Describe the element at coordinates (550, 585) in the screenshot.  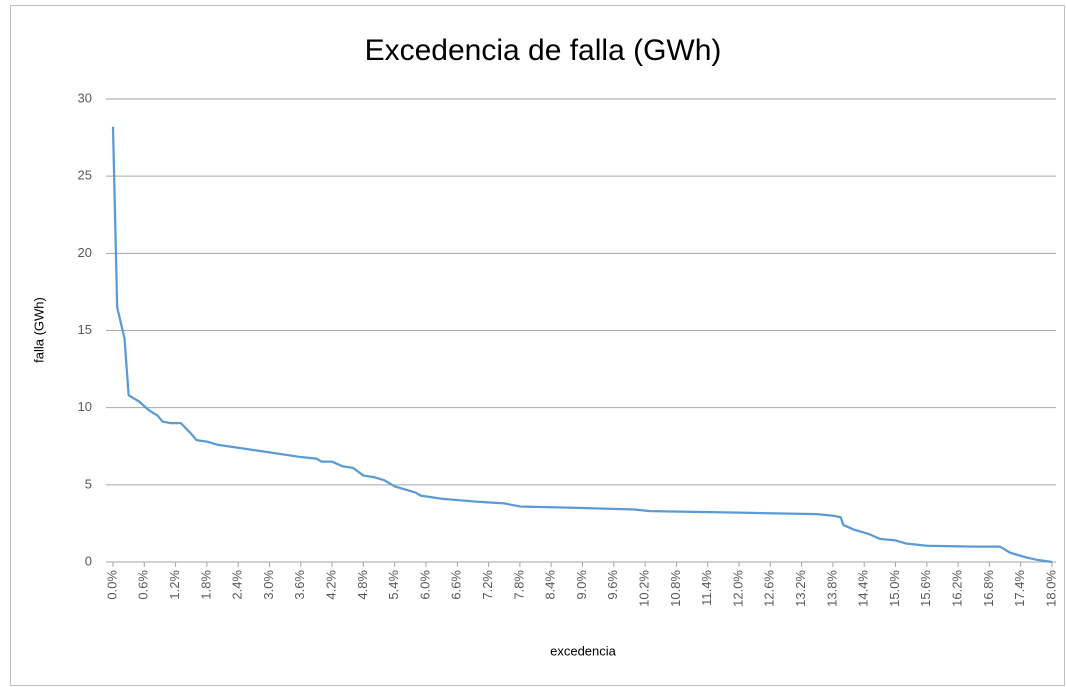
I see `x-tick-label: 8.4%` at that location.